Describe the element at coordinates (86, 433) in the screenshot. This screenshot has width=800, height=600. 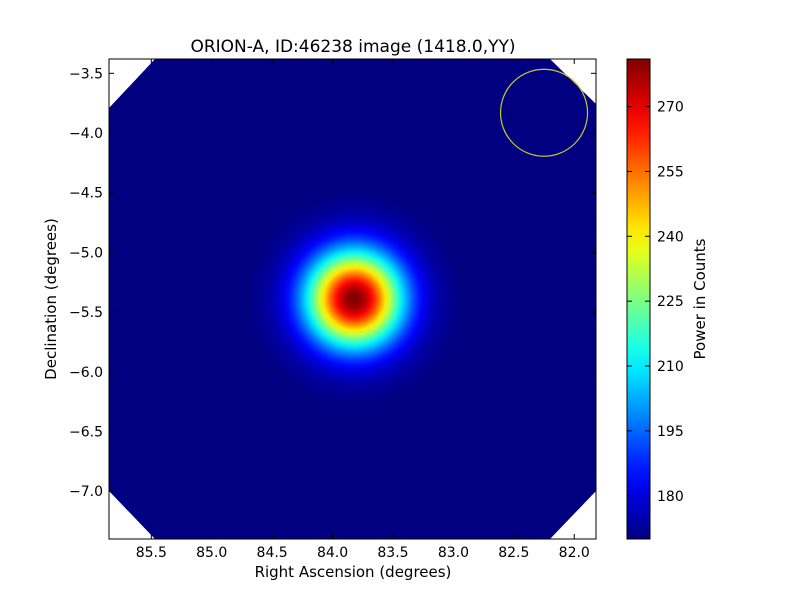
I see `y-tick-label: −6.5` at that location.